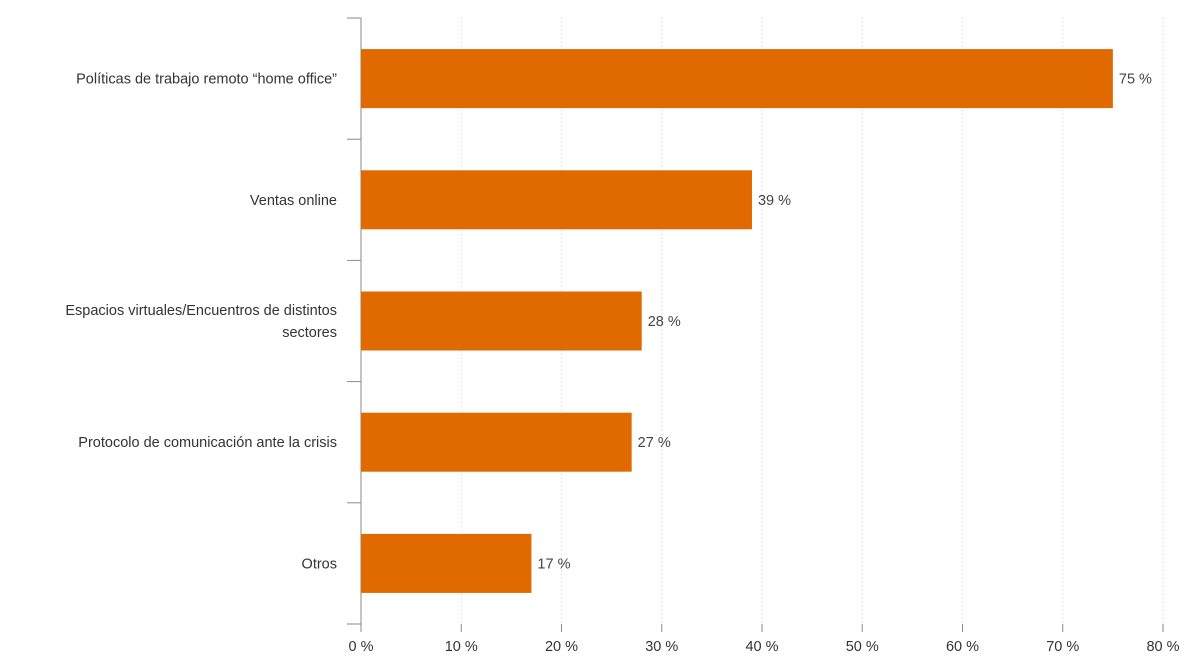 This screenshot has width=1184, height=666. What do you see at coordinates (1162, 647) in the screenshot?
I see `x-tick-label: 80 %` at bounding box center [1162, 647].